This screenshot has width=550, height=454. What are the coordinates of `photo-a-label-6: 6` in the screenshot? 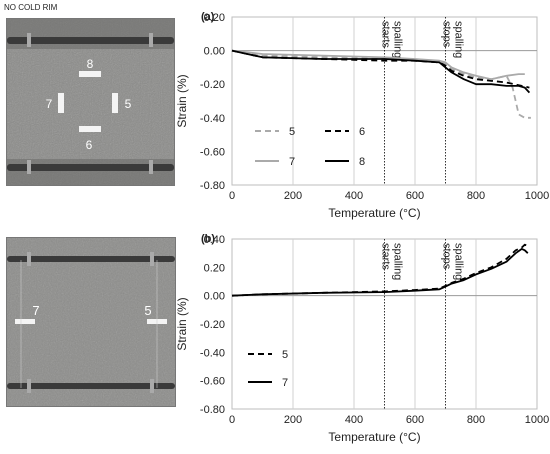 It's located at (89, 145).